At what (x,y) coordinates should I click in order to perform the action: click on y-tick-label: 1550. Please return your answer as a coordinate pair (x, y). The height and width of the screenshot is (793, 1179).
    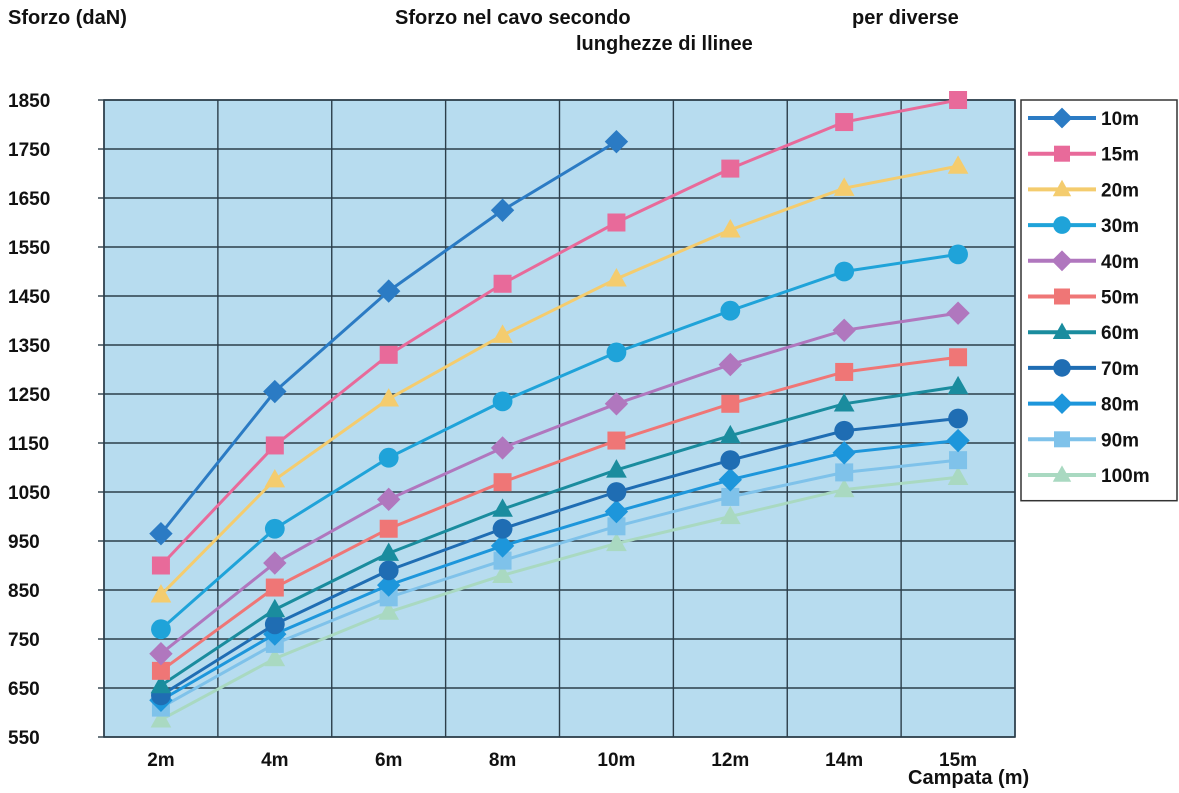
    Looking at the image, I should click on (29, 248).